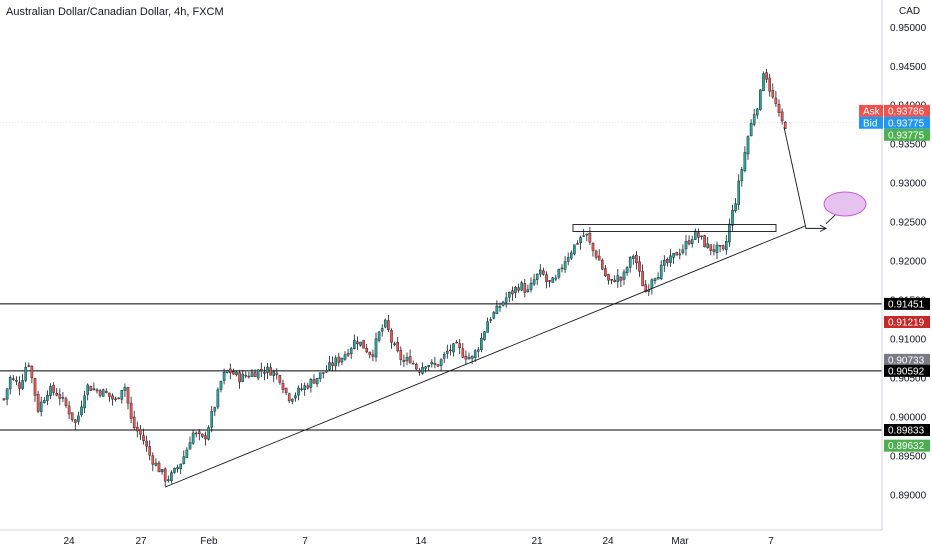  What do you see at coordinates (908, 417) in the screenshot?
I see `y-tick-label: 0.90000` at bounding box center [908, 417].